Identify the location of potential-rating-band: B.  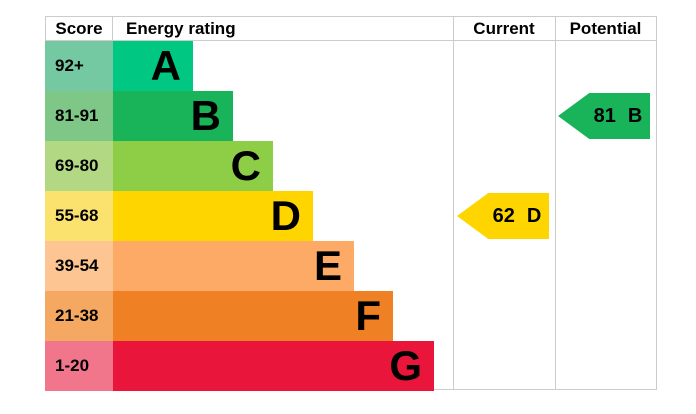
(635, 115).